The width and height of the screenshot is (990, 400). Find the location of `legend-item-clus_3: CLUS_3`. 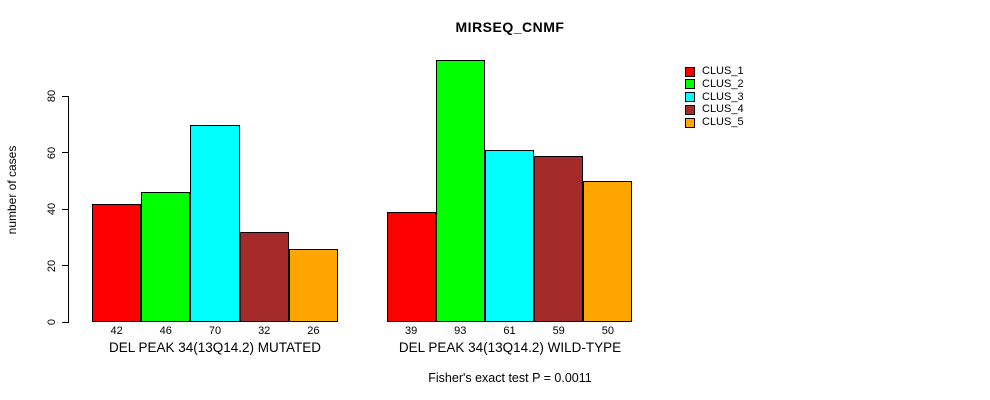

legend-item-clus_3: CLUS_3 is located at coordinates (714, 96).